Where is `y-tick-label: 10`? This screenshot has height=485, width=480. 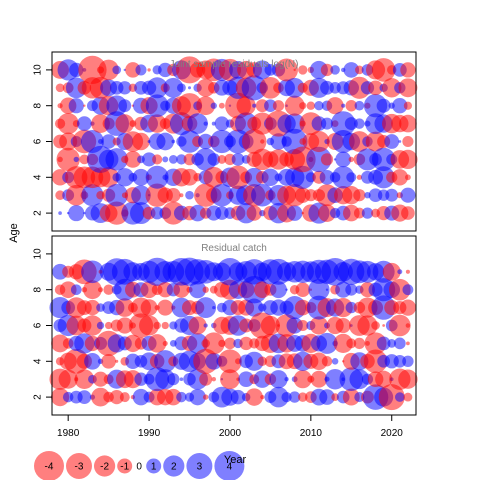 y-tick-label: 10 is located at coordinates (38, 70).